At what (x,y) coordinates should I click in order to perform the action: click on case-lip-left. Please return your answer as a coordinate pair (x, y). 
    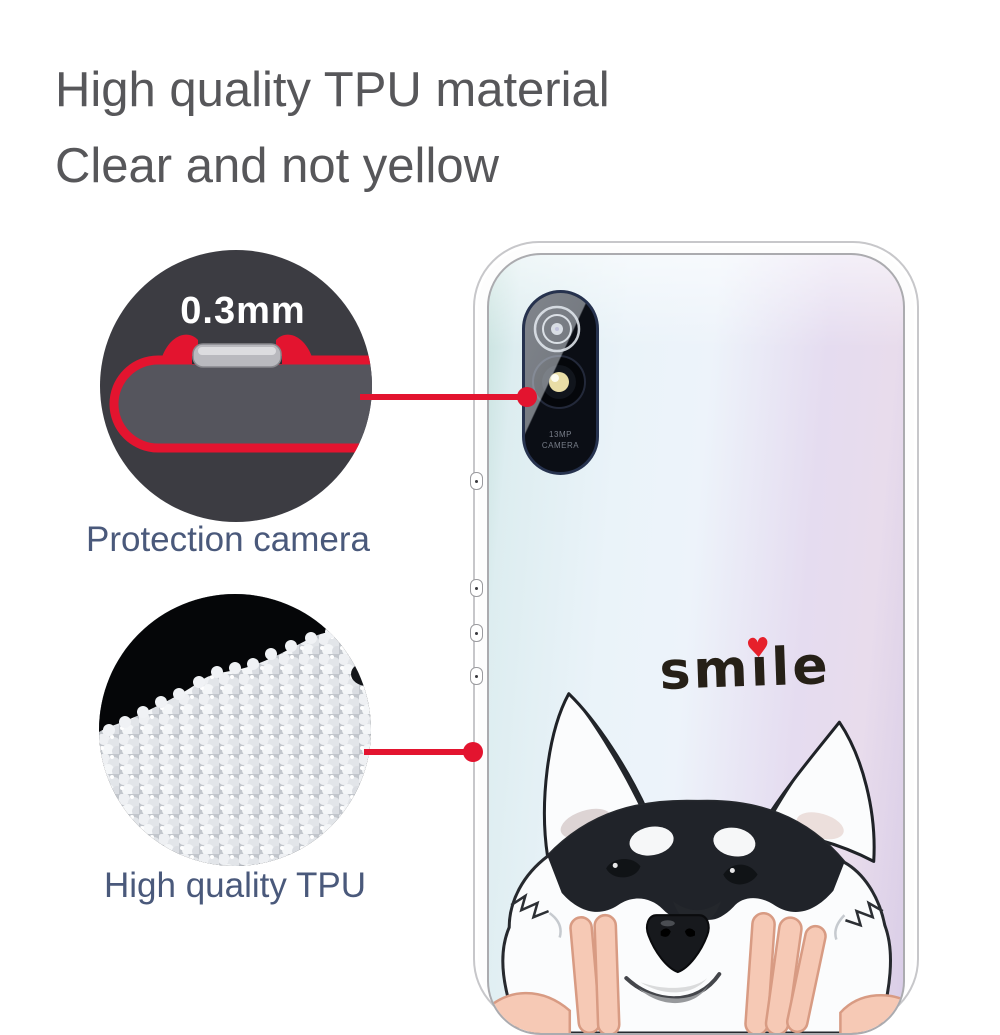
    Looking at the image, I should click on (180, 348).